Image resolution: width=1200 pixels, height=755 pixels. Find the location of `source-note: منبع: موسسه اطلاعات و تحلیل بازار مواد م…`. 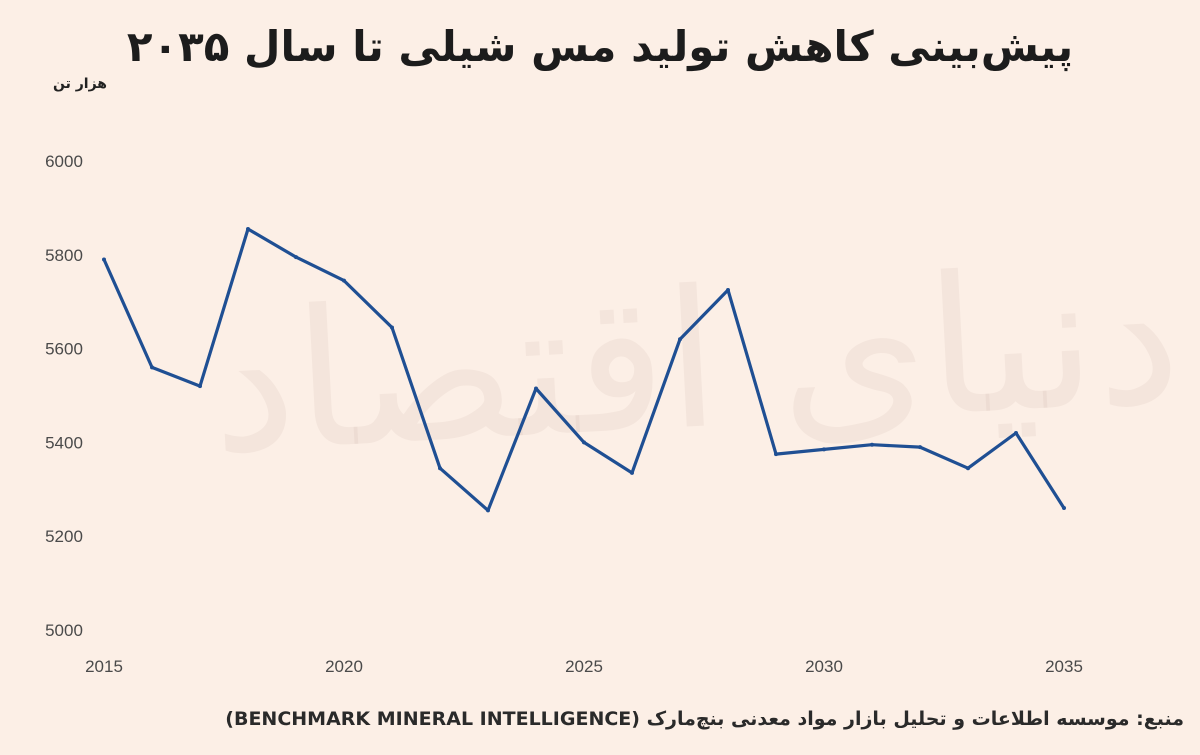

source-note: منبع: موسسه اطلاعات و تحلیل بازار مواد م… is located at coordinates (704, 719).